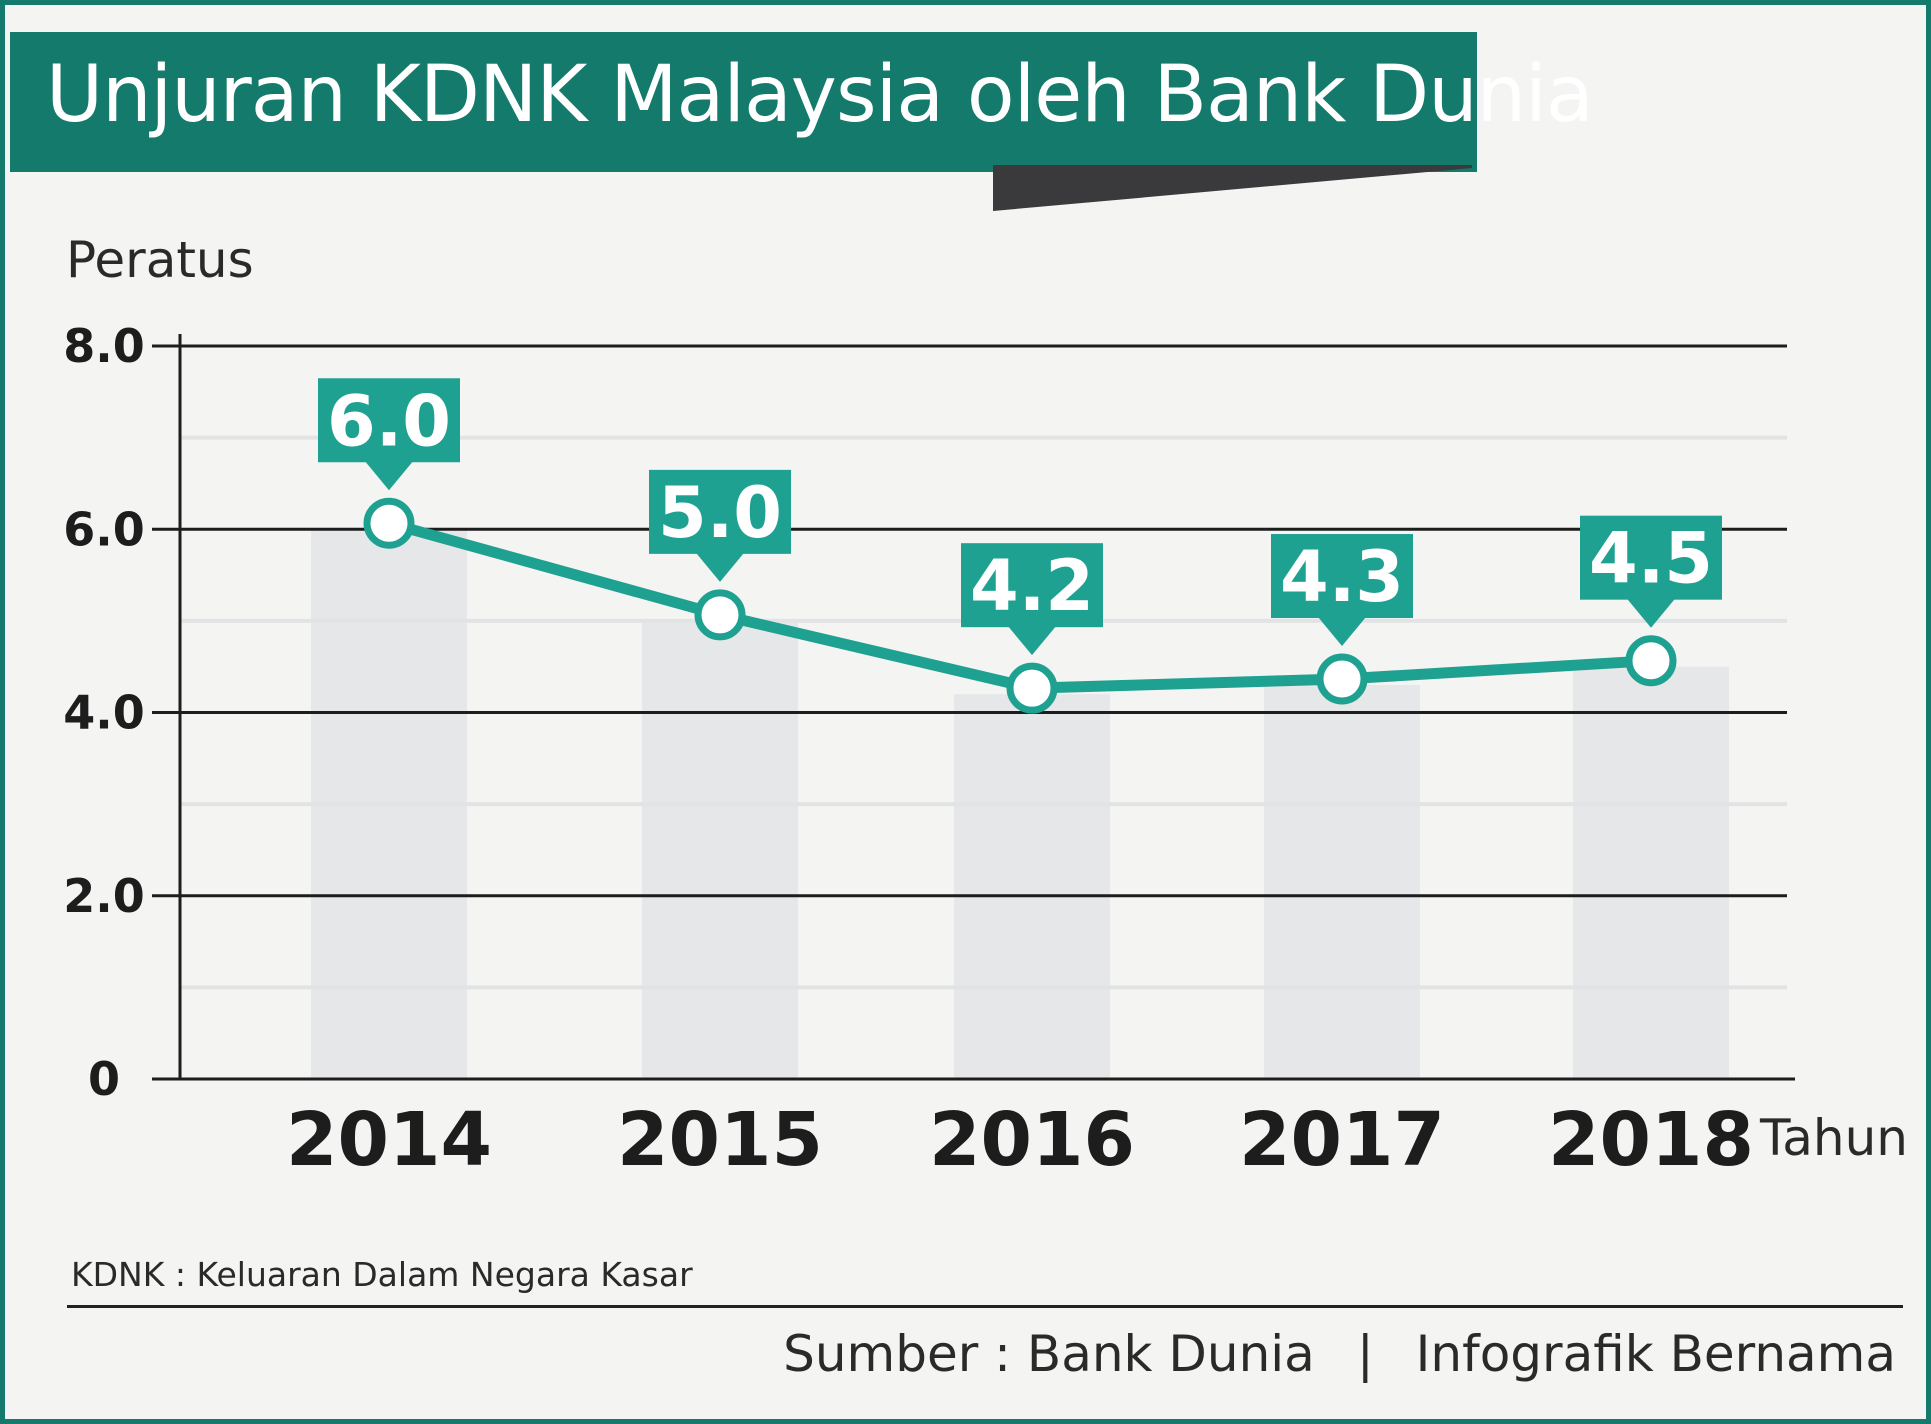  I want to click on callout-2014: 6.0, so click(389, 434).